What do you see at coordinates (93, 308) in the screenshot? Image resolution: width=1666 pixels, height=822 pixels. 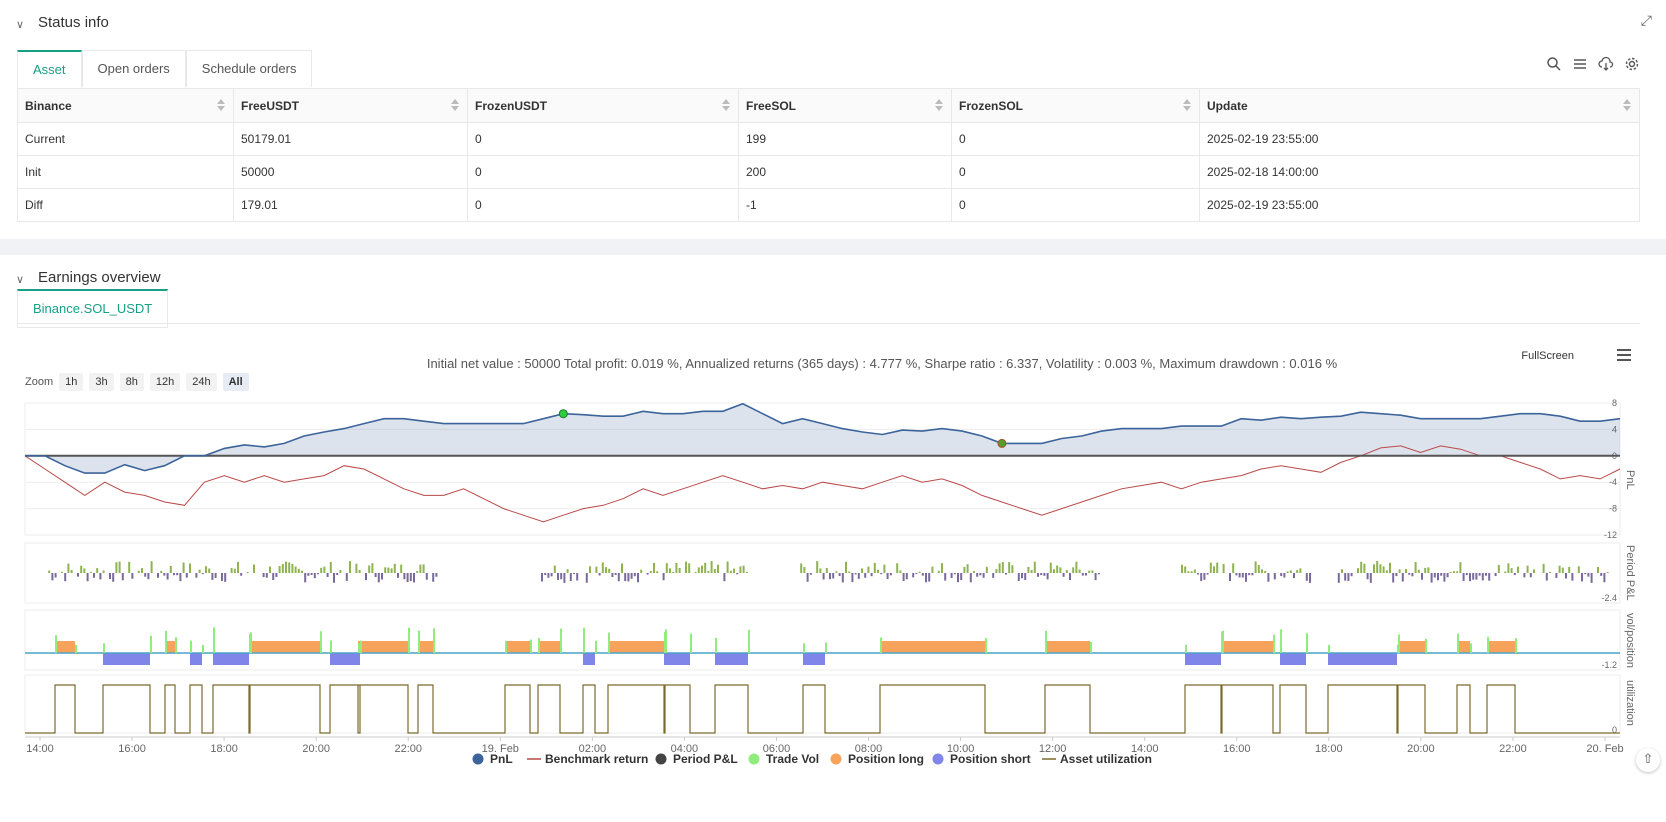 I see `tab-binance-sol-usdt: Binance.SOL_USDT` at bounding box center [93, 308].